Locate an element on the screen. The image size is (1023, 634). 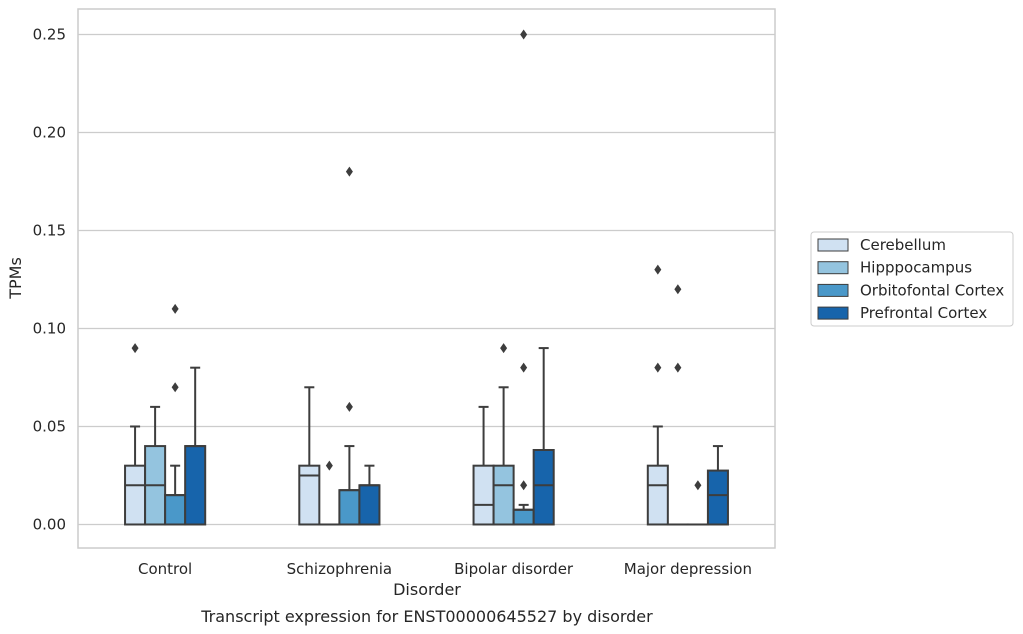
box-prefrontal-cortex-control is located at coordinates (195, 446).